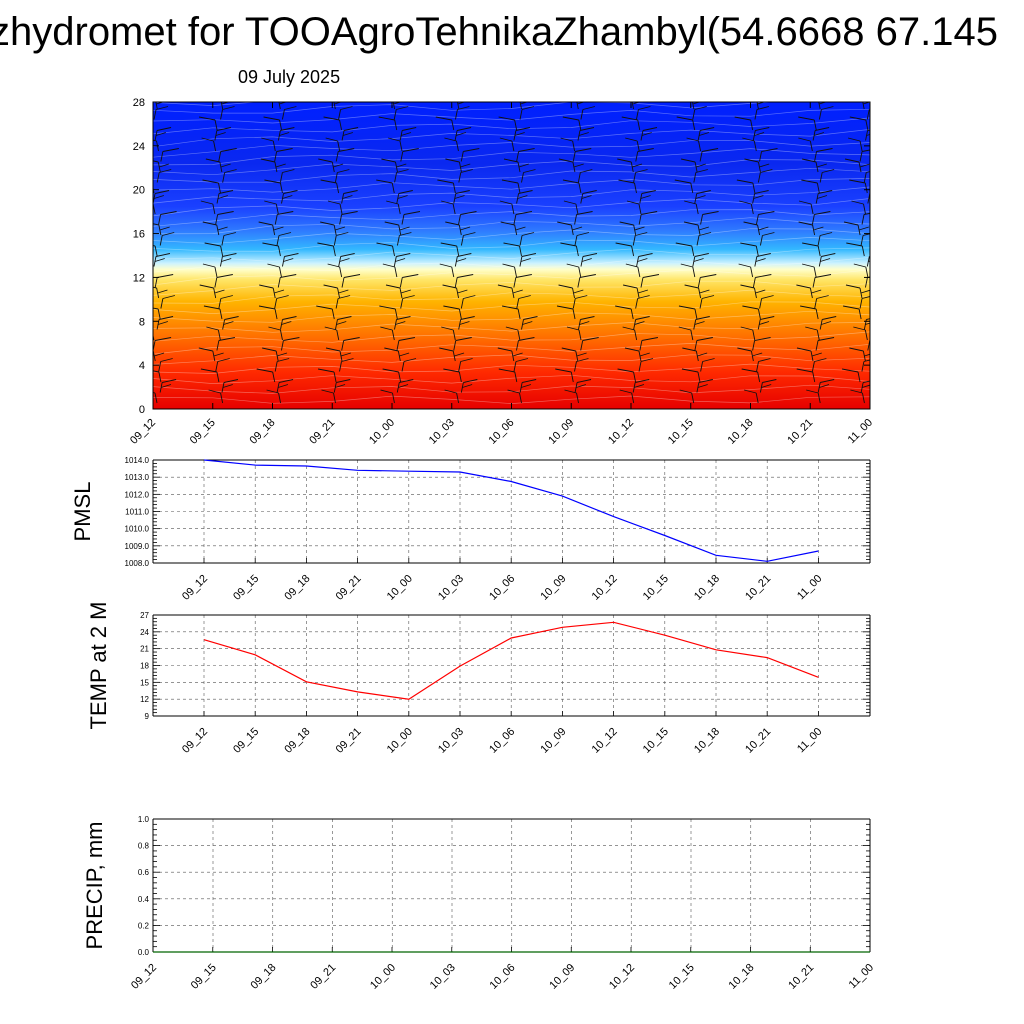 This screenshot has height=1024, width=1024. I want to click on x-tick-label: 09_12, so click(143, 432).